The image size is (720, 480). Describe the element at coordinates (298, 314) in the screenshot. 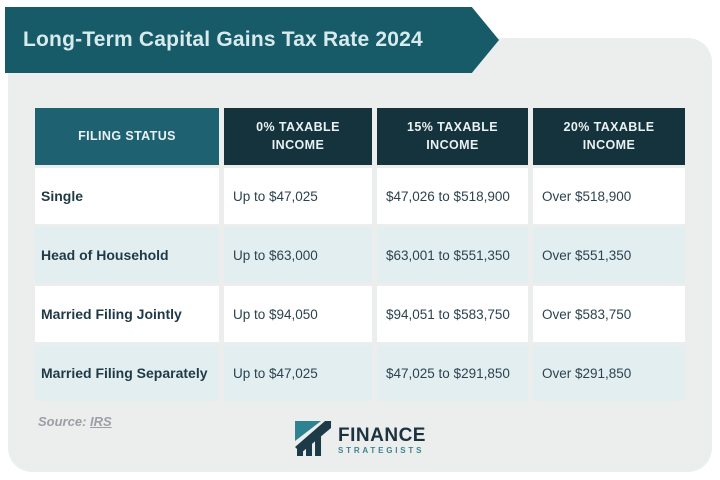

I see `cell-0-percent: Up to $94,050` at that location.